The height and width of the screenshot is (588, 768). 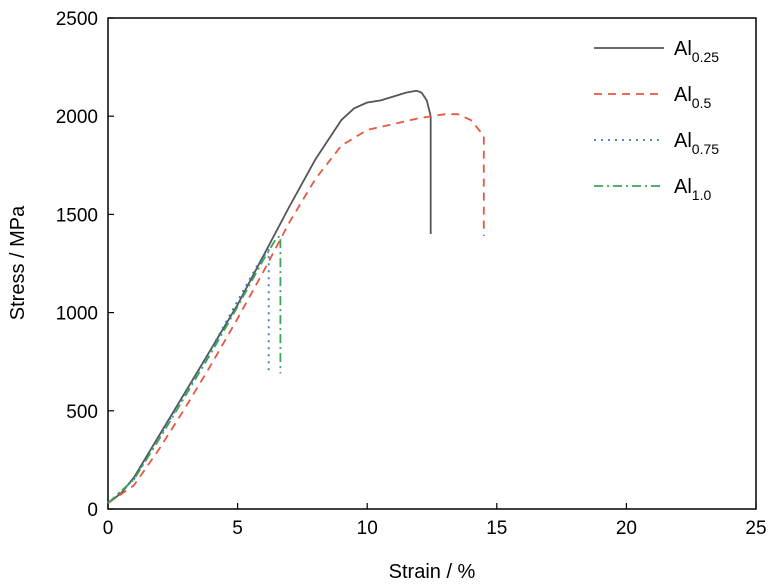 I want to click on x-tick-label: 10, so click(x=367, y=528).